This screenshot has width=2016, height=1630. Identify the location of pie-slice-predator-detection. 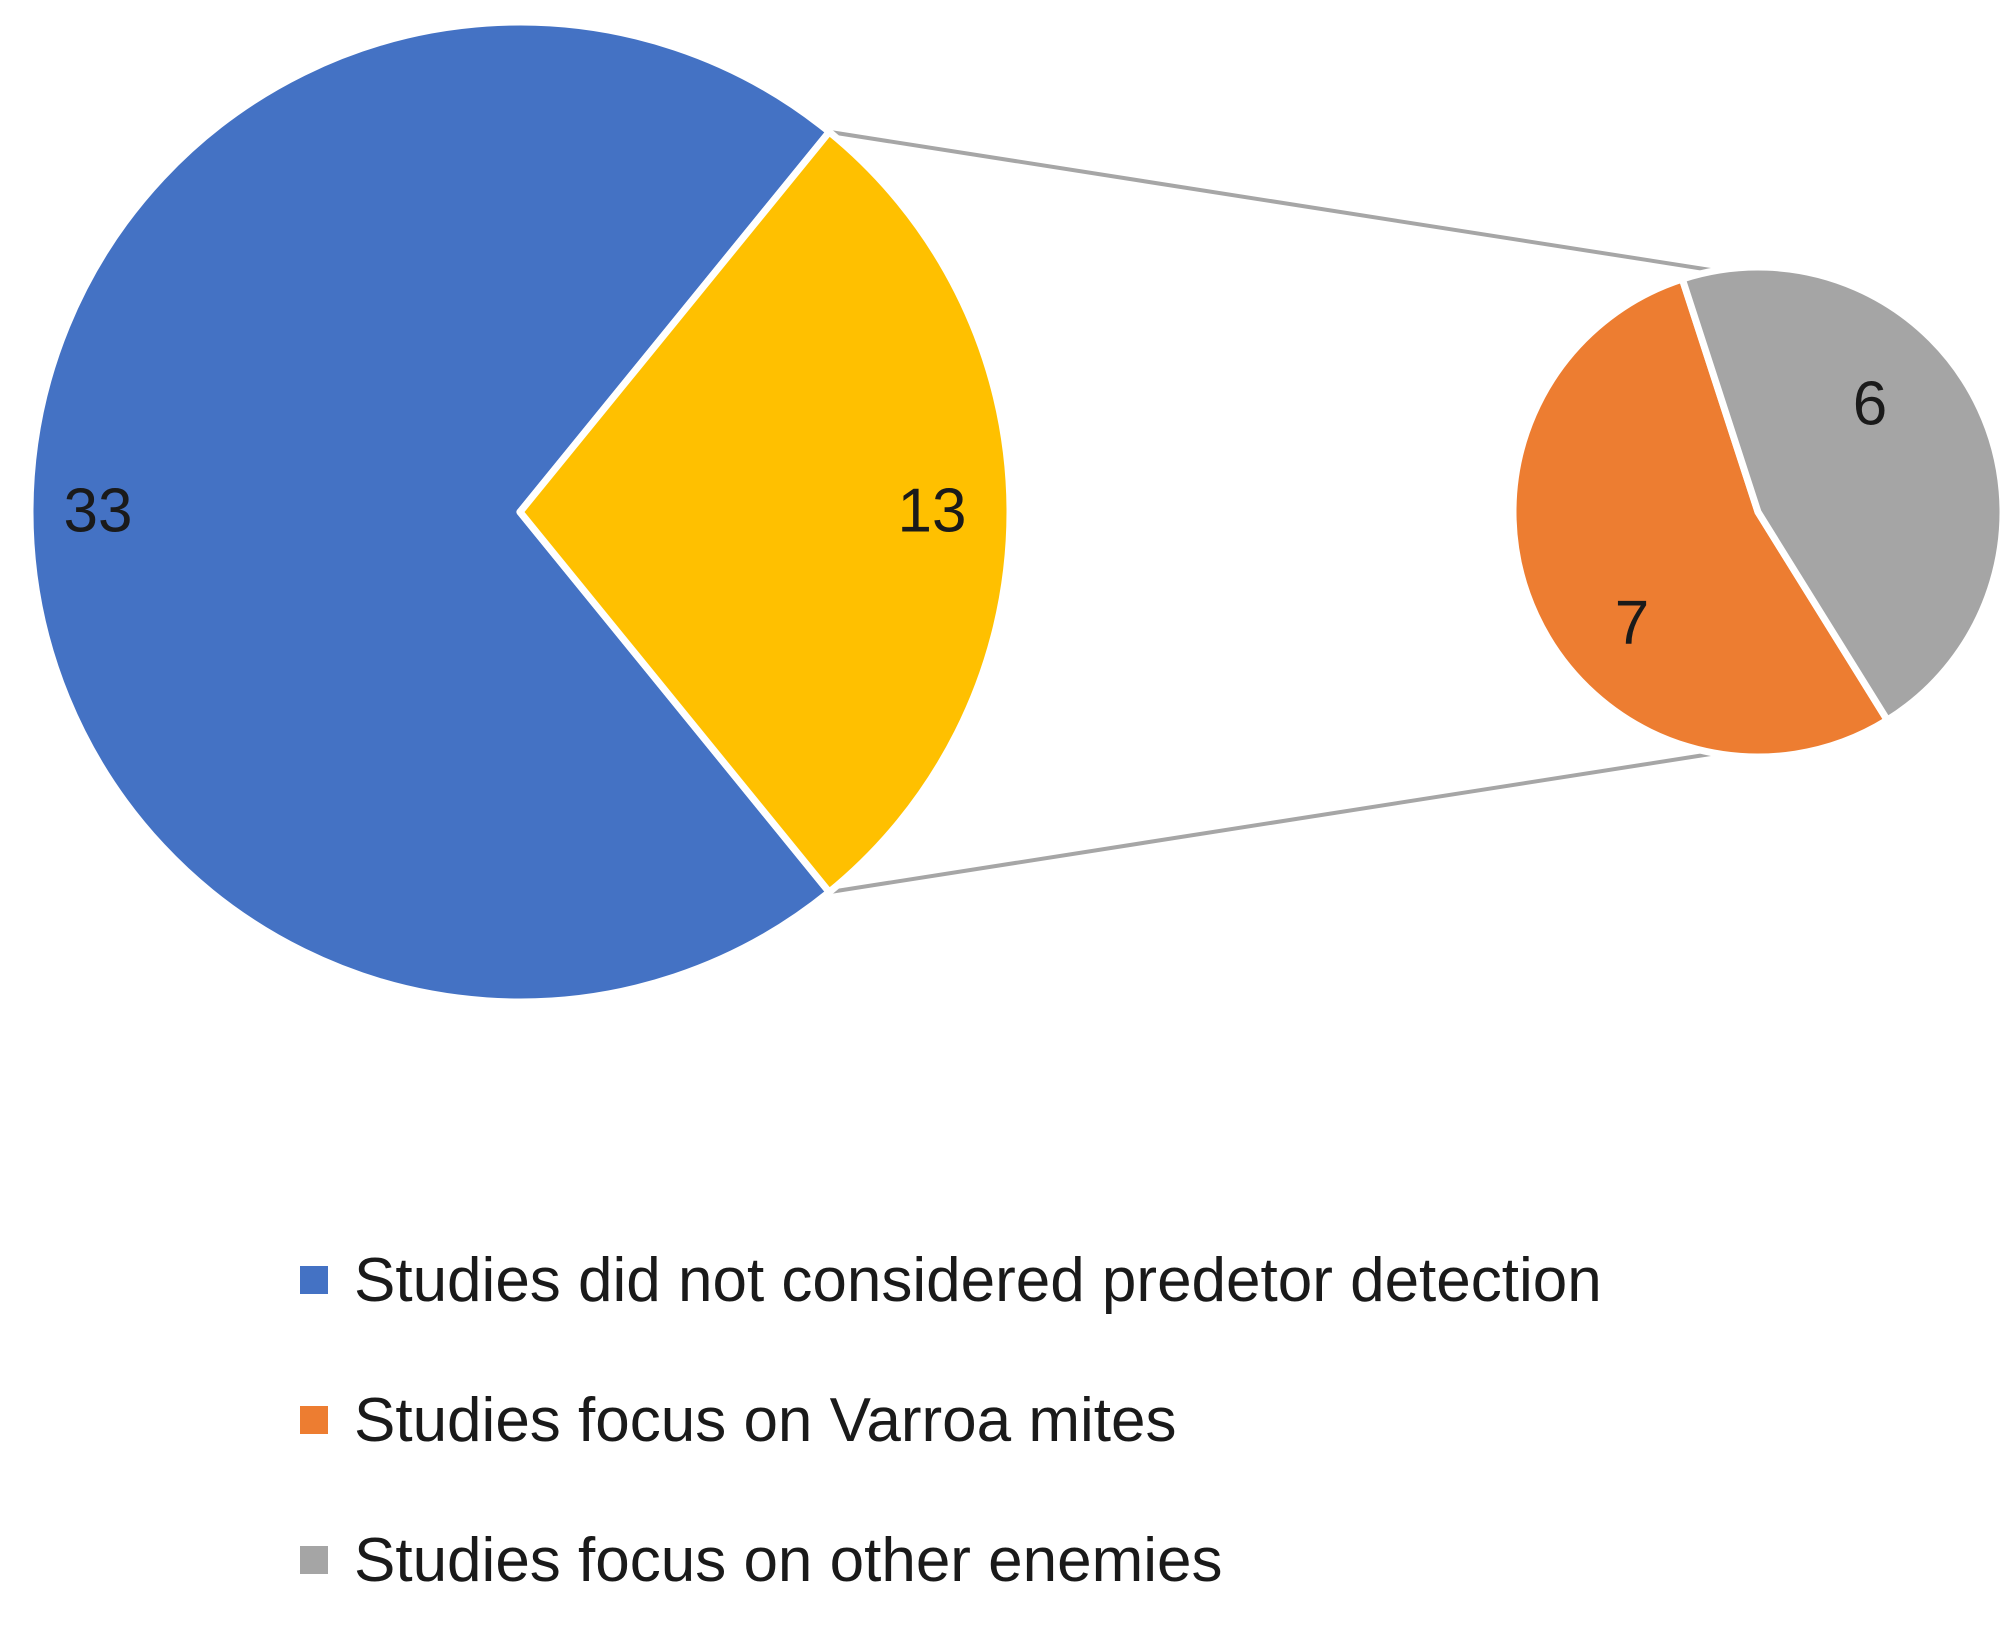
(765, 512).